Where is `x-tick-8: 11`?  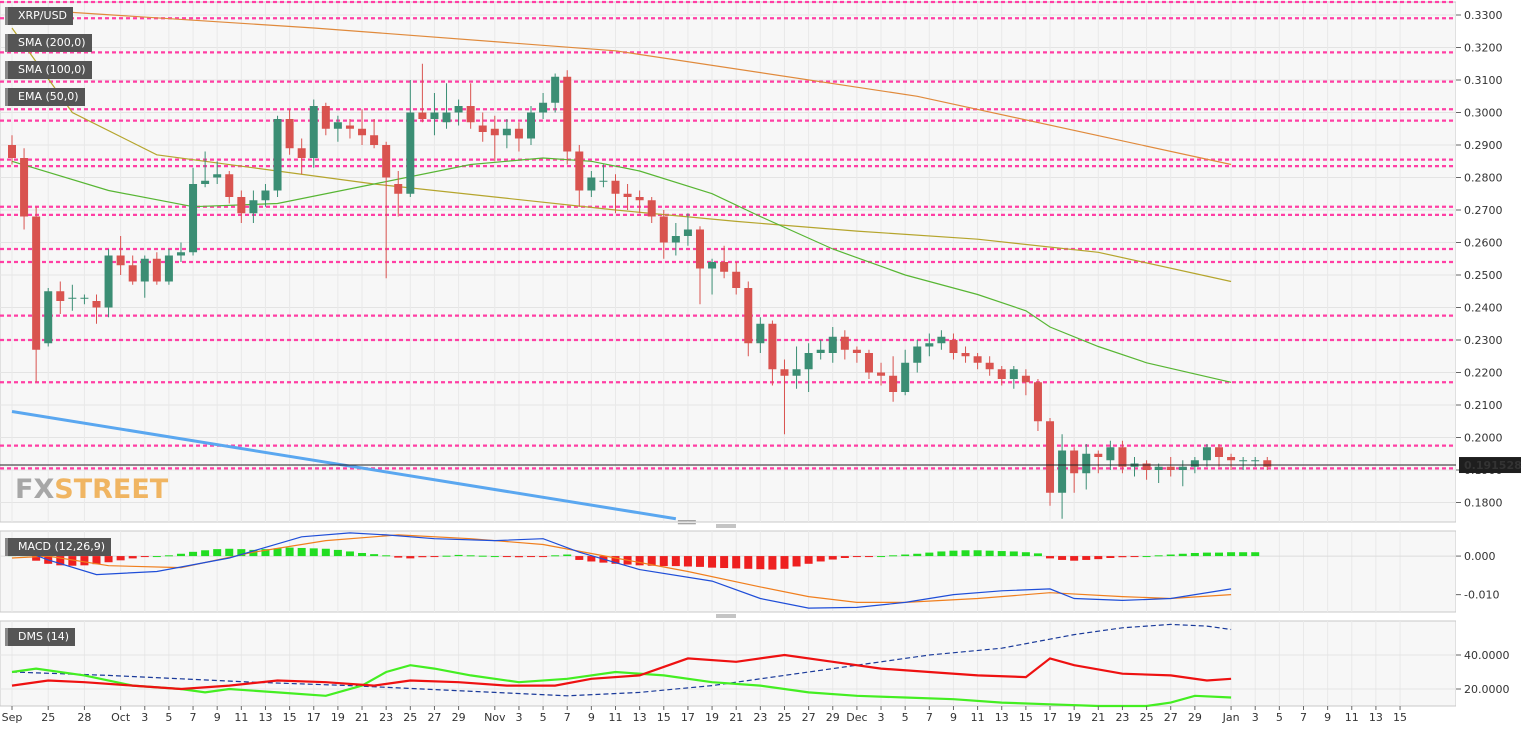 x-tick-8: 11 is located at coordinates (241, 717).